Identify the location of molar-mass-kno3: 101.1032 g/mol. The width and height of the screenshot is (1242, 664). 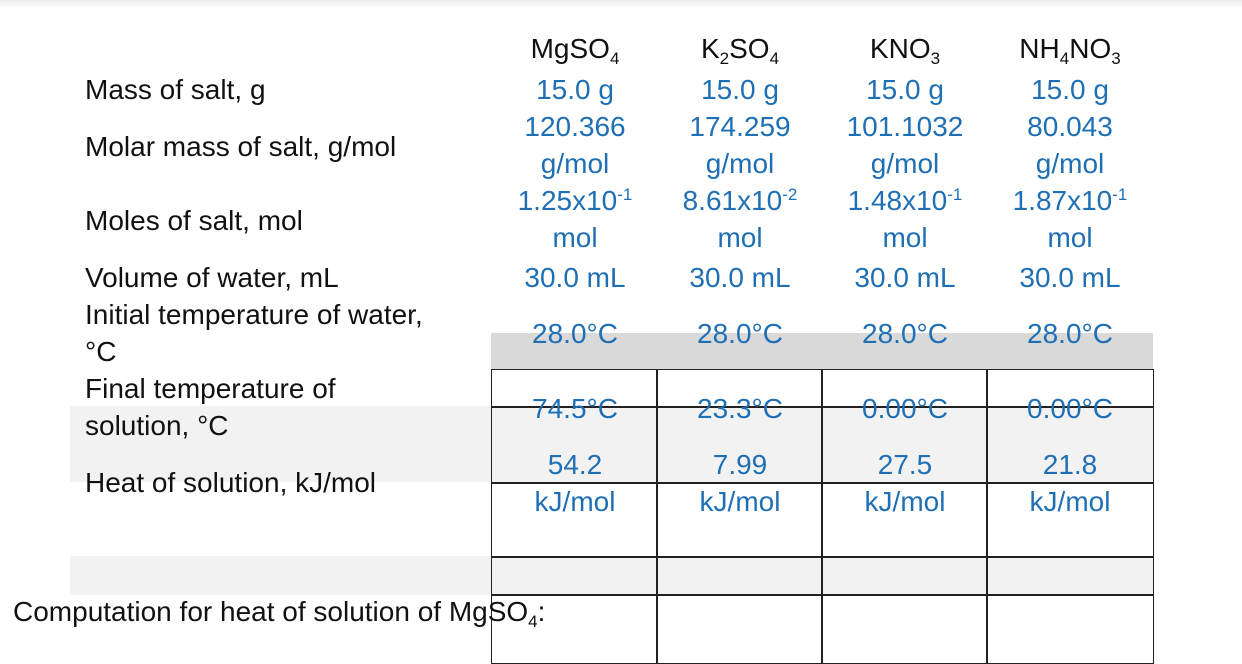
(905, 145).